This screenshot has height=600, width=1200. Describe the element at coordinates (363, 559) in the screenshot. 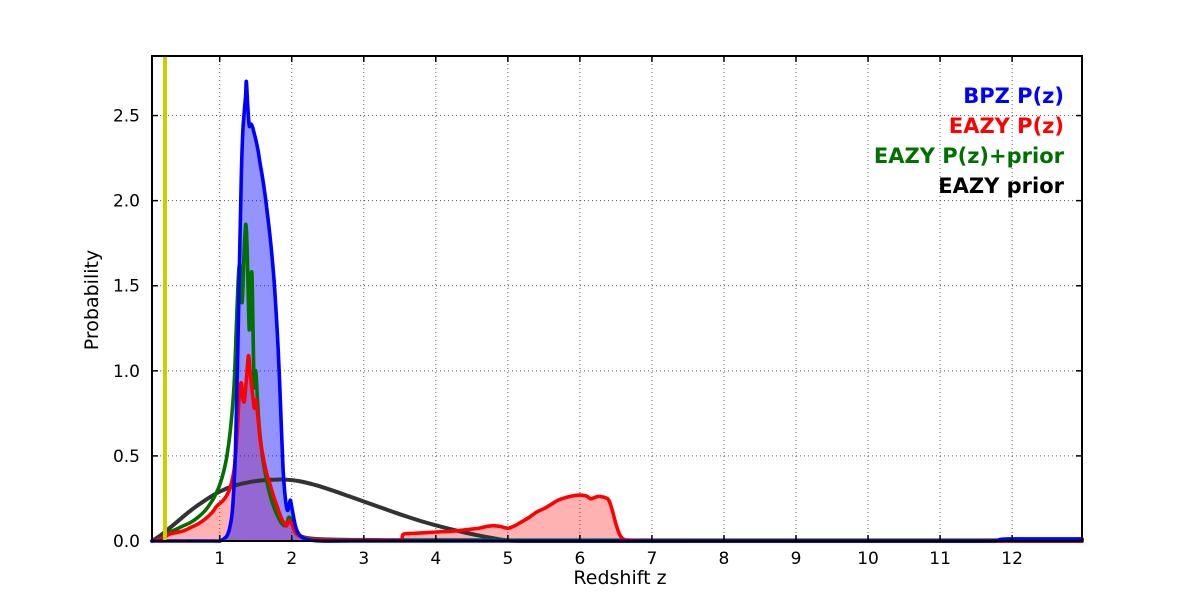

I see `x-tick-label: 3` at that location.